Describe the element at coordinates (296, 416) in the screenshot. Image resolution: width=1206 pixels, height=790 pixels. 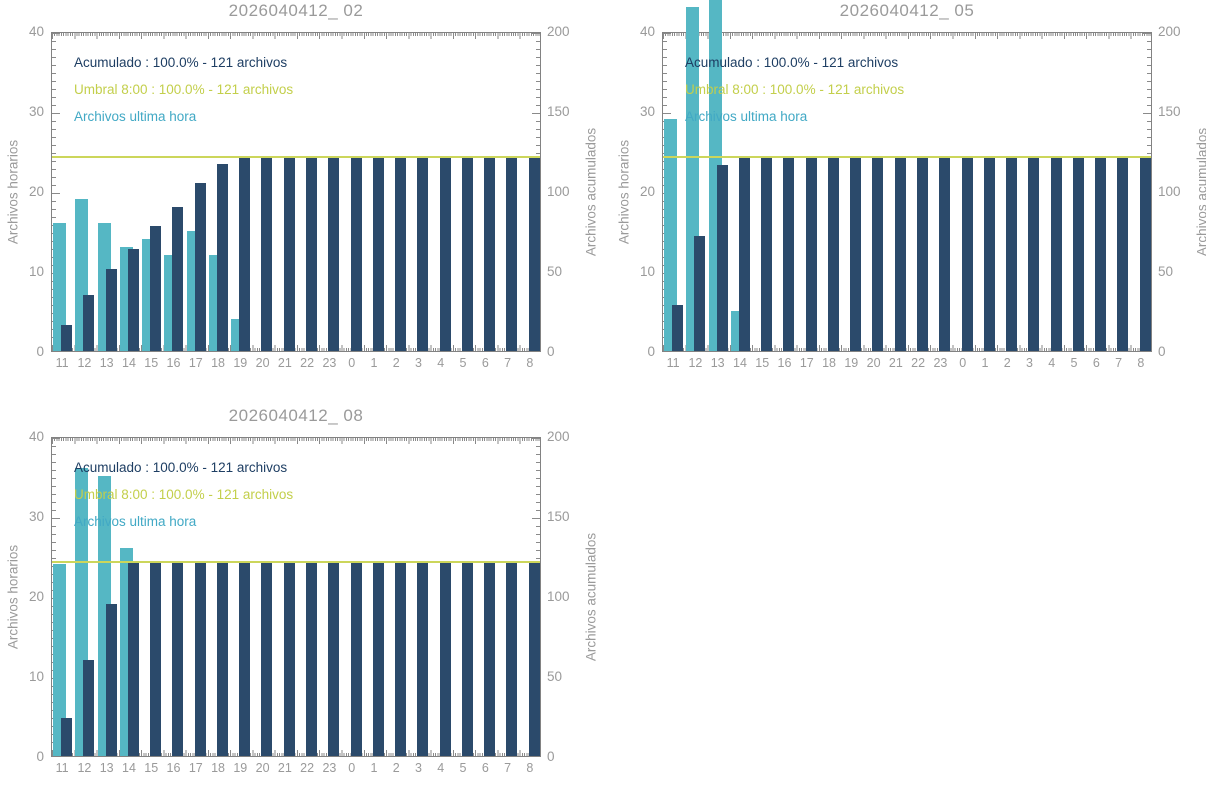
I see `chart-title: 2026040412_ 08` at that location.